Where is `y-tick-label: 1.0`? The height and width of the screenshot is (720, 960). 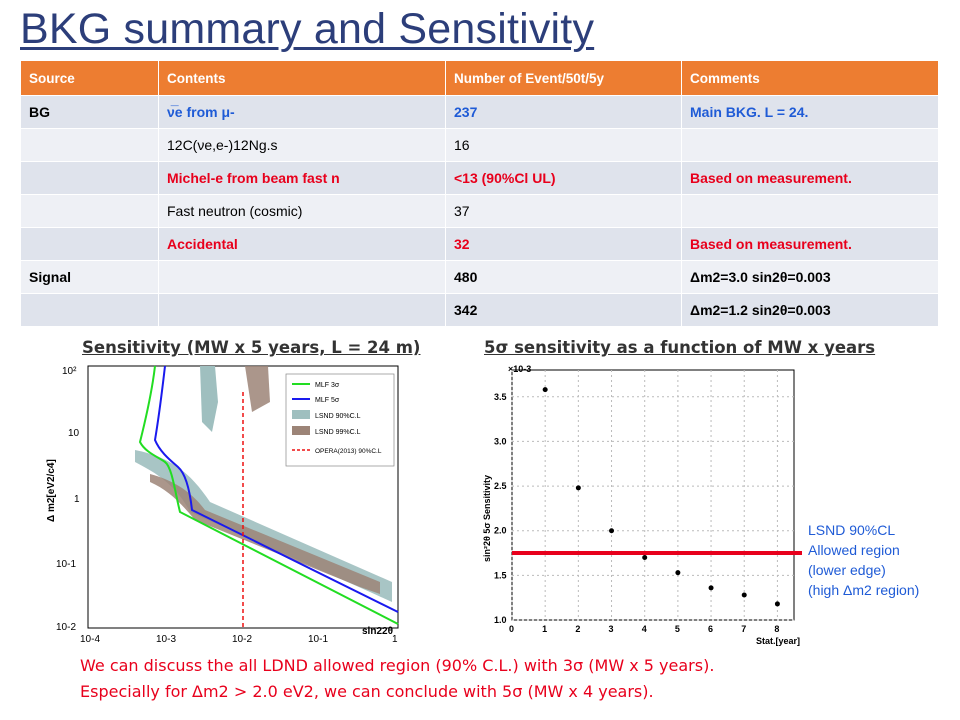
y-tick-label: 1.0 is located at coordinates (500, 620).